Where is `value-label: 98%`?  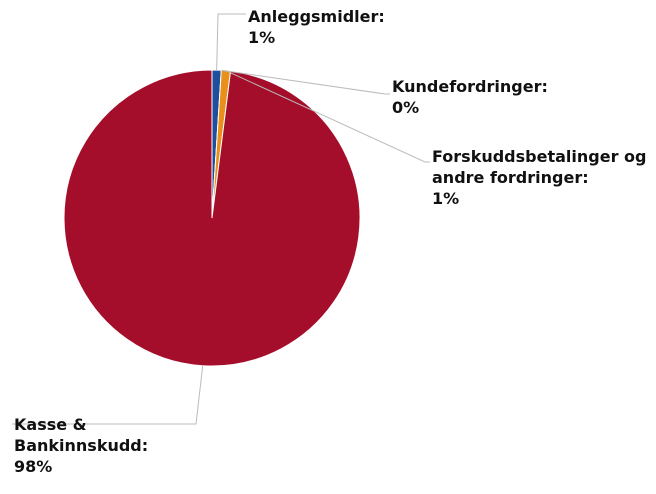 value-label: 98% is located at coordinates (33, 466).